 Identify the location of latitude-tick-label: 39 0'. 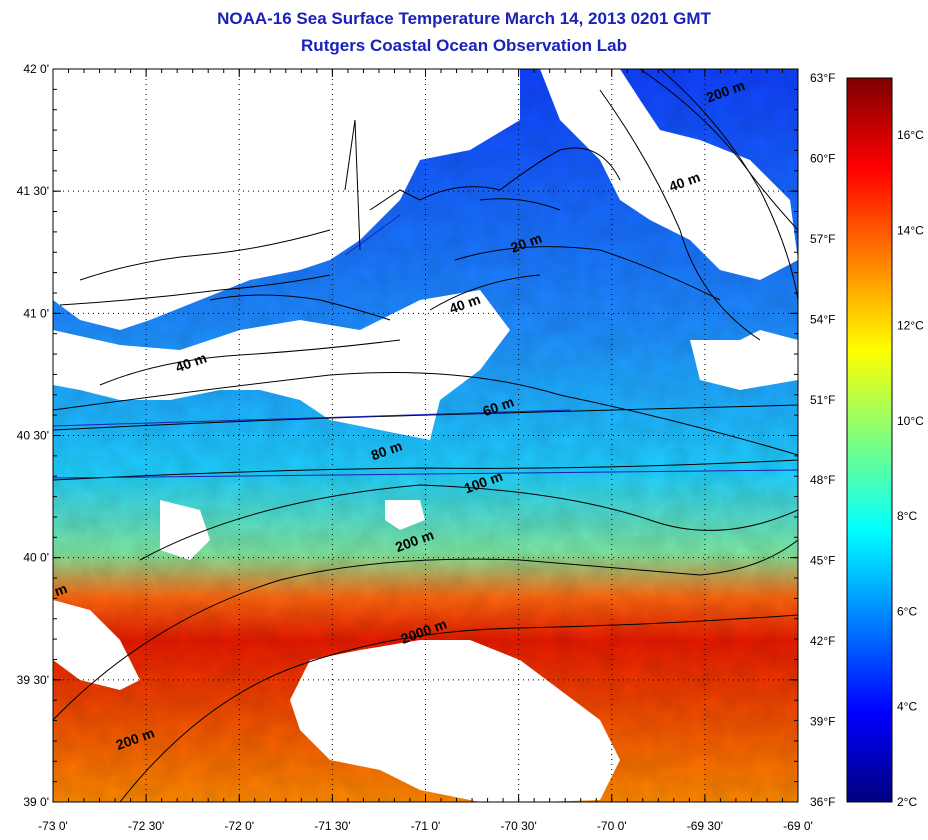
(36, 802).